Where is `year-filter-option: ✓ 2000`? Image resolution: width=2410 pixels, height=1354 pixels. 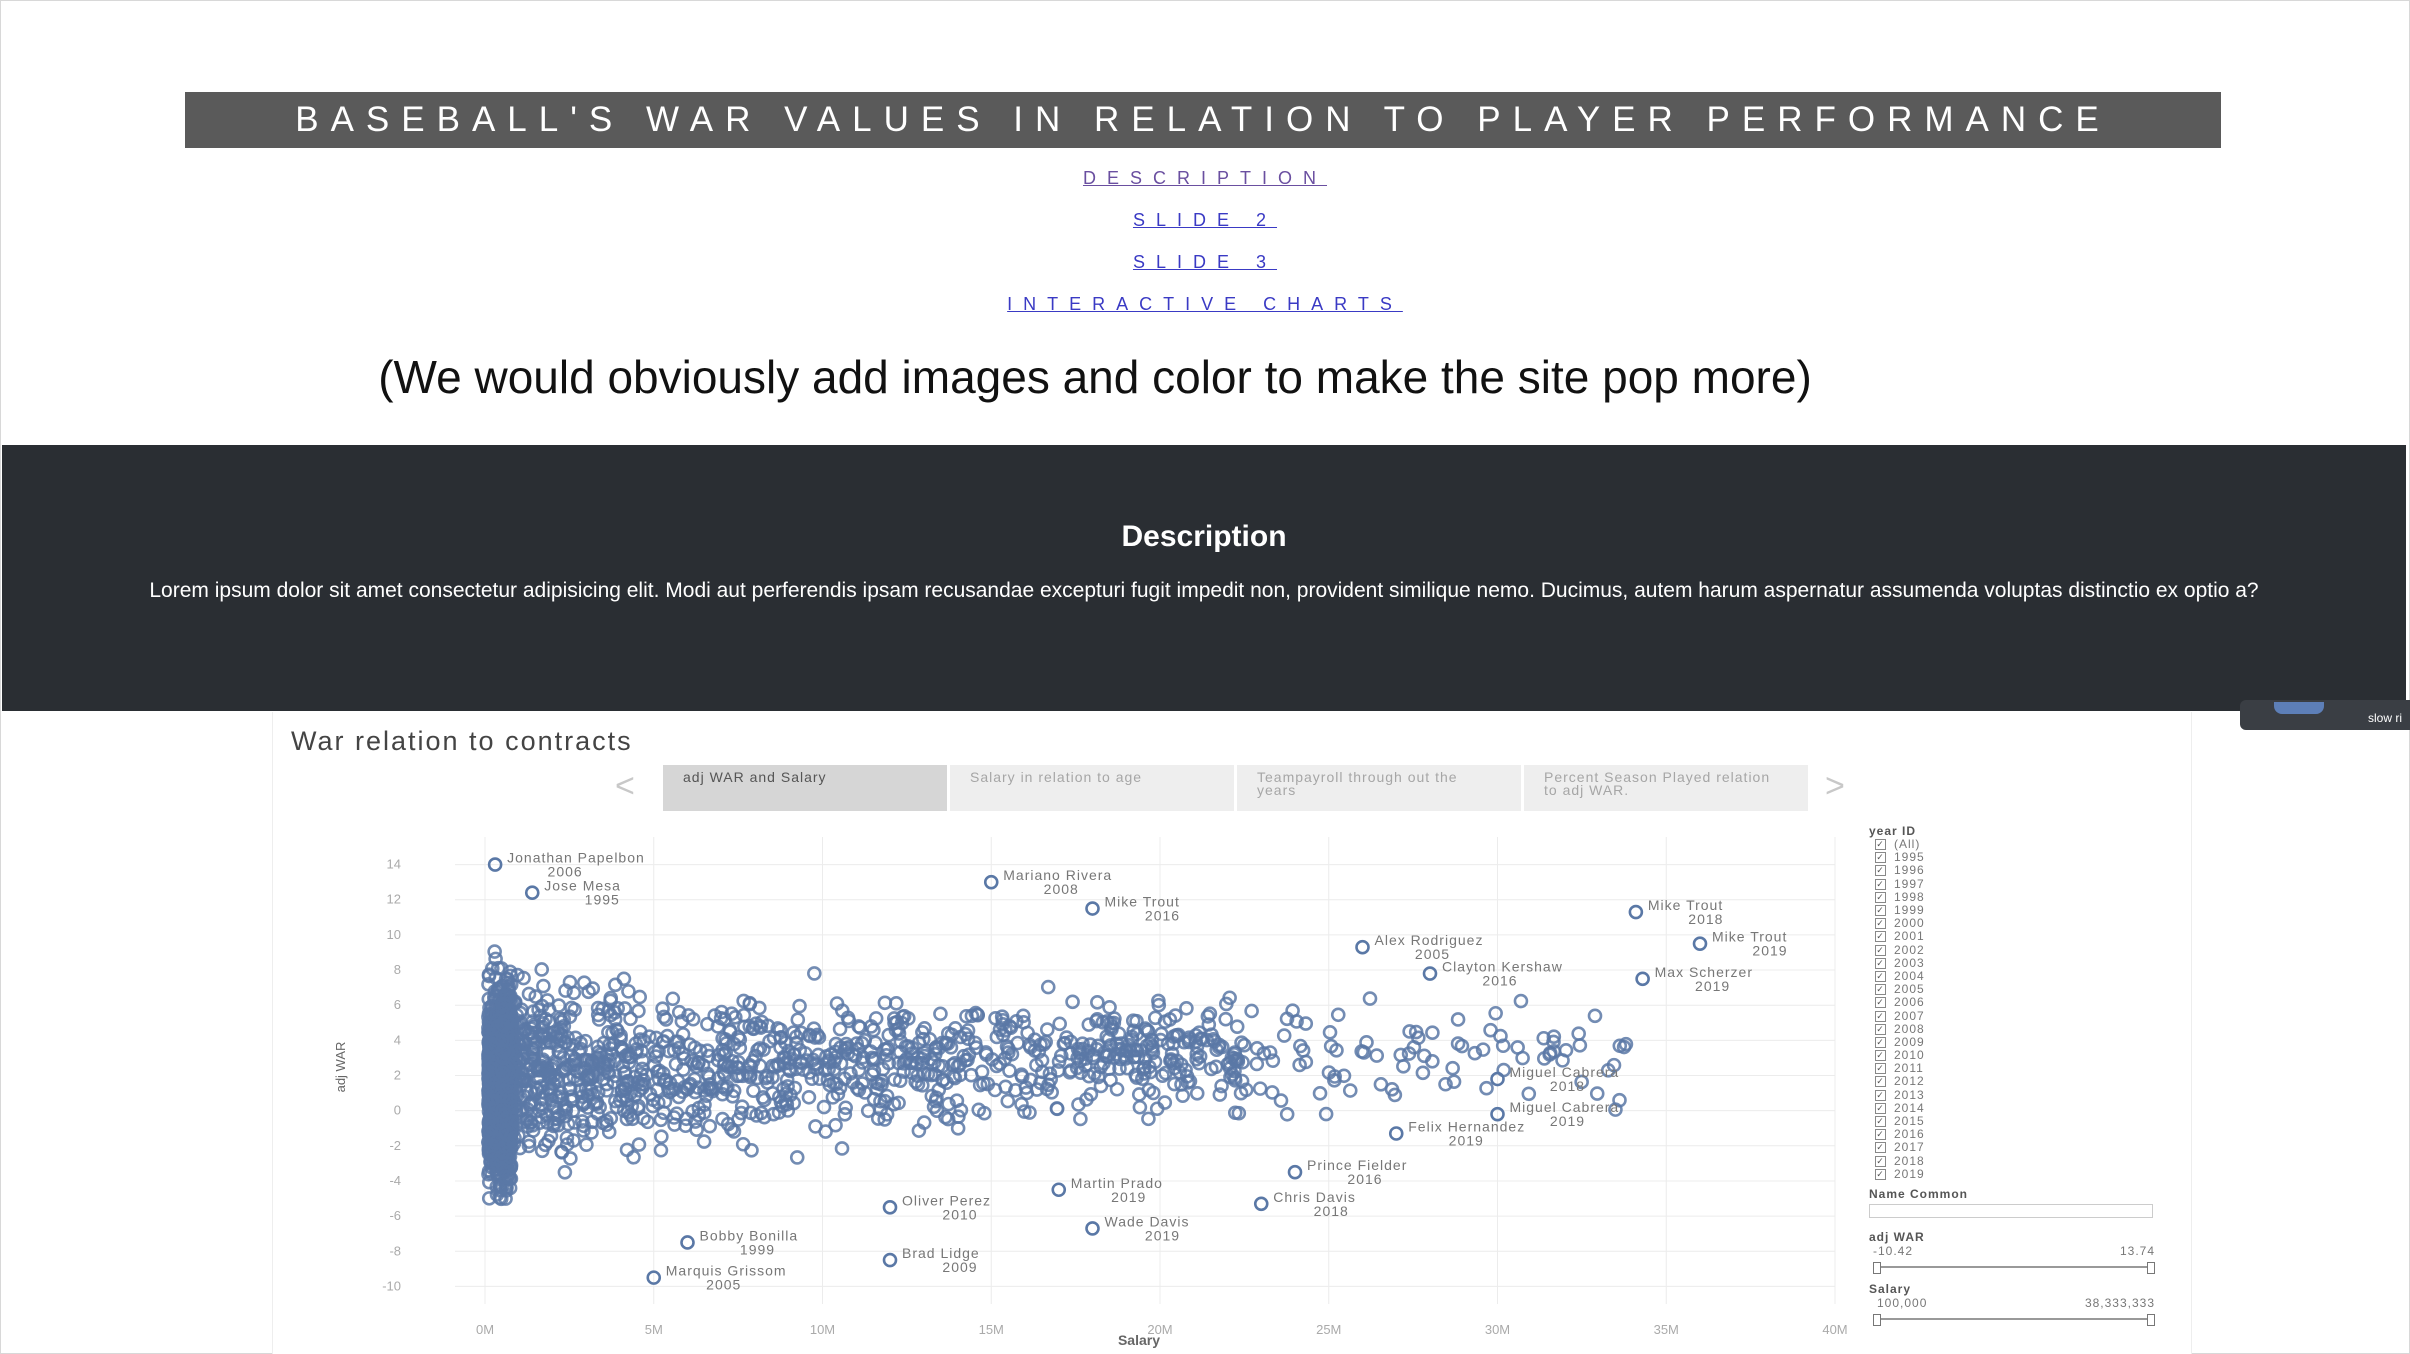 year-filter-option: ✓ 2000 is located at coordinates (2014, 923).